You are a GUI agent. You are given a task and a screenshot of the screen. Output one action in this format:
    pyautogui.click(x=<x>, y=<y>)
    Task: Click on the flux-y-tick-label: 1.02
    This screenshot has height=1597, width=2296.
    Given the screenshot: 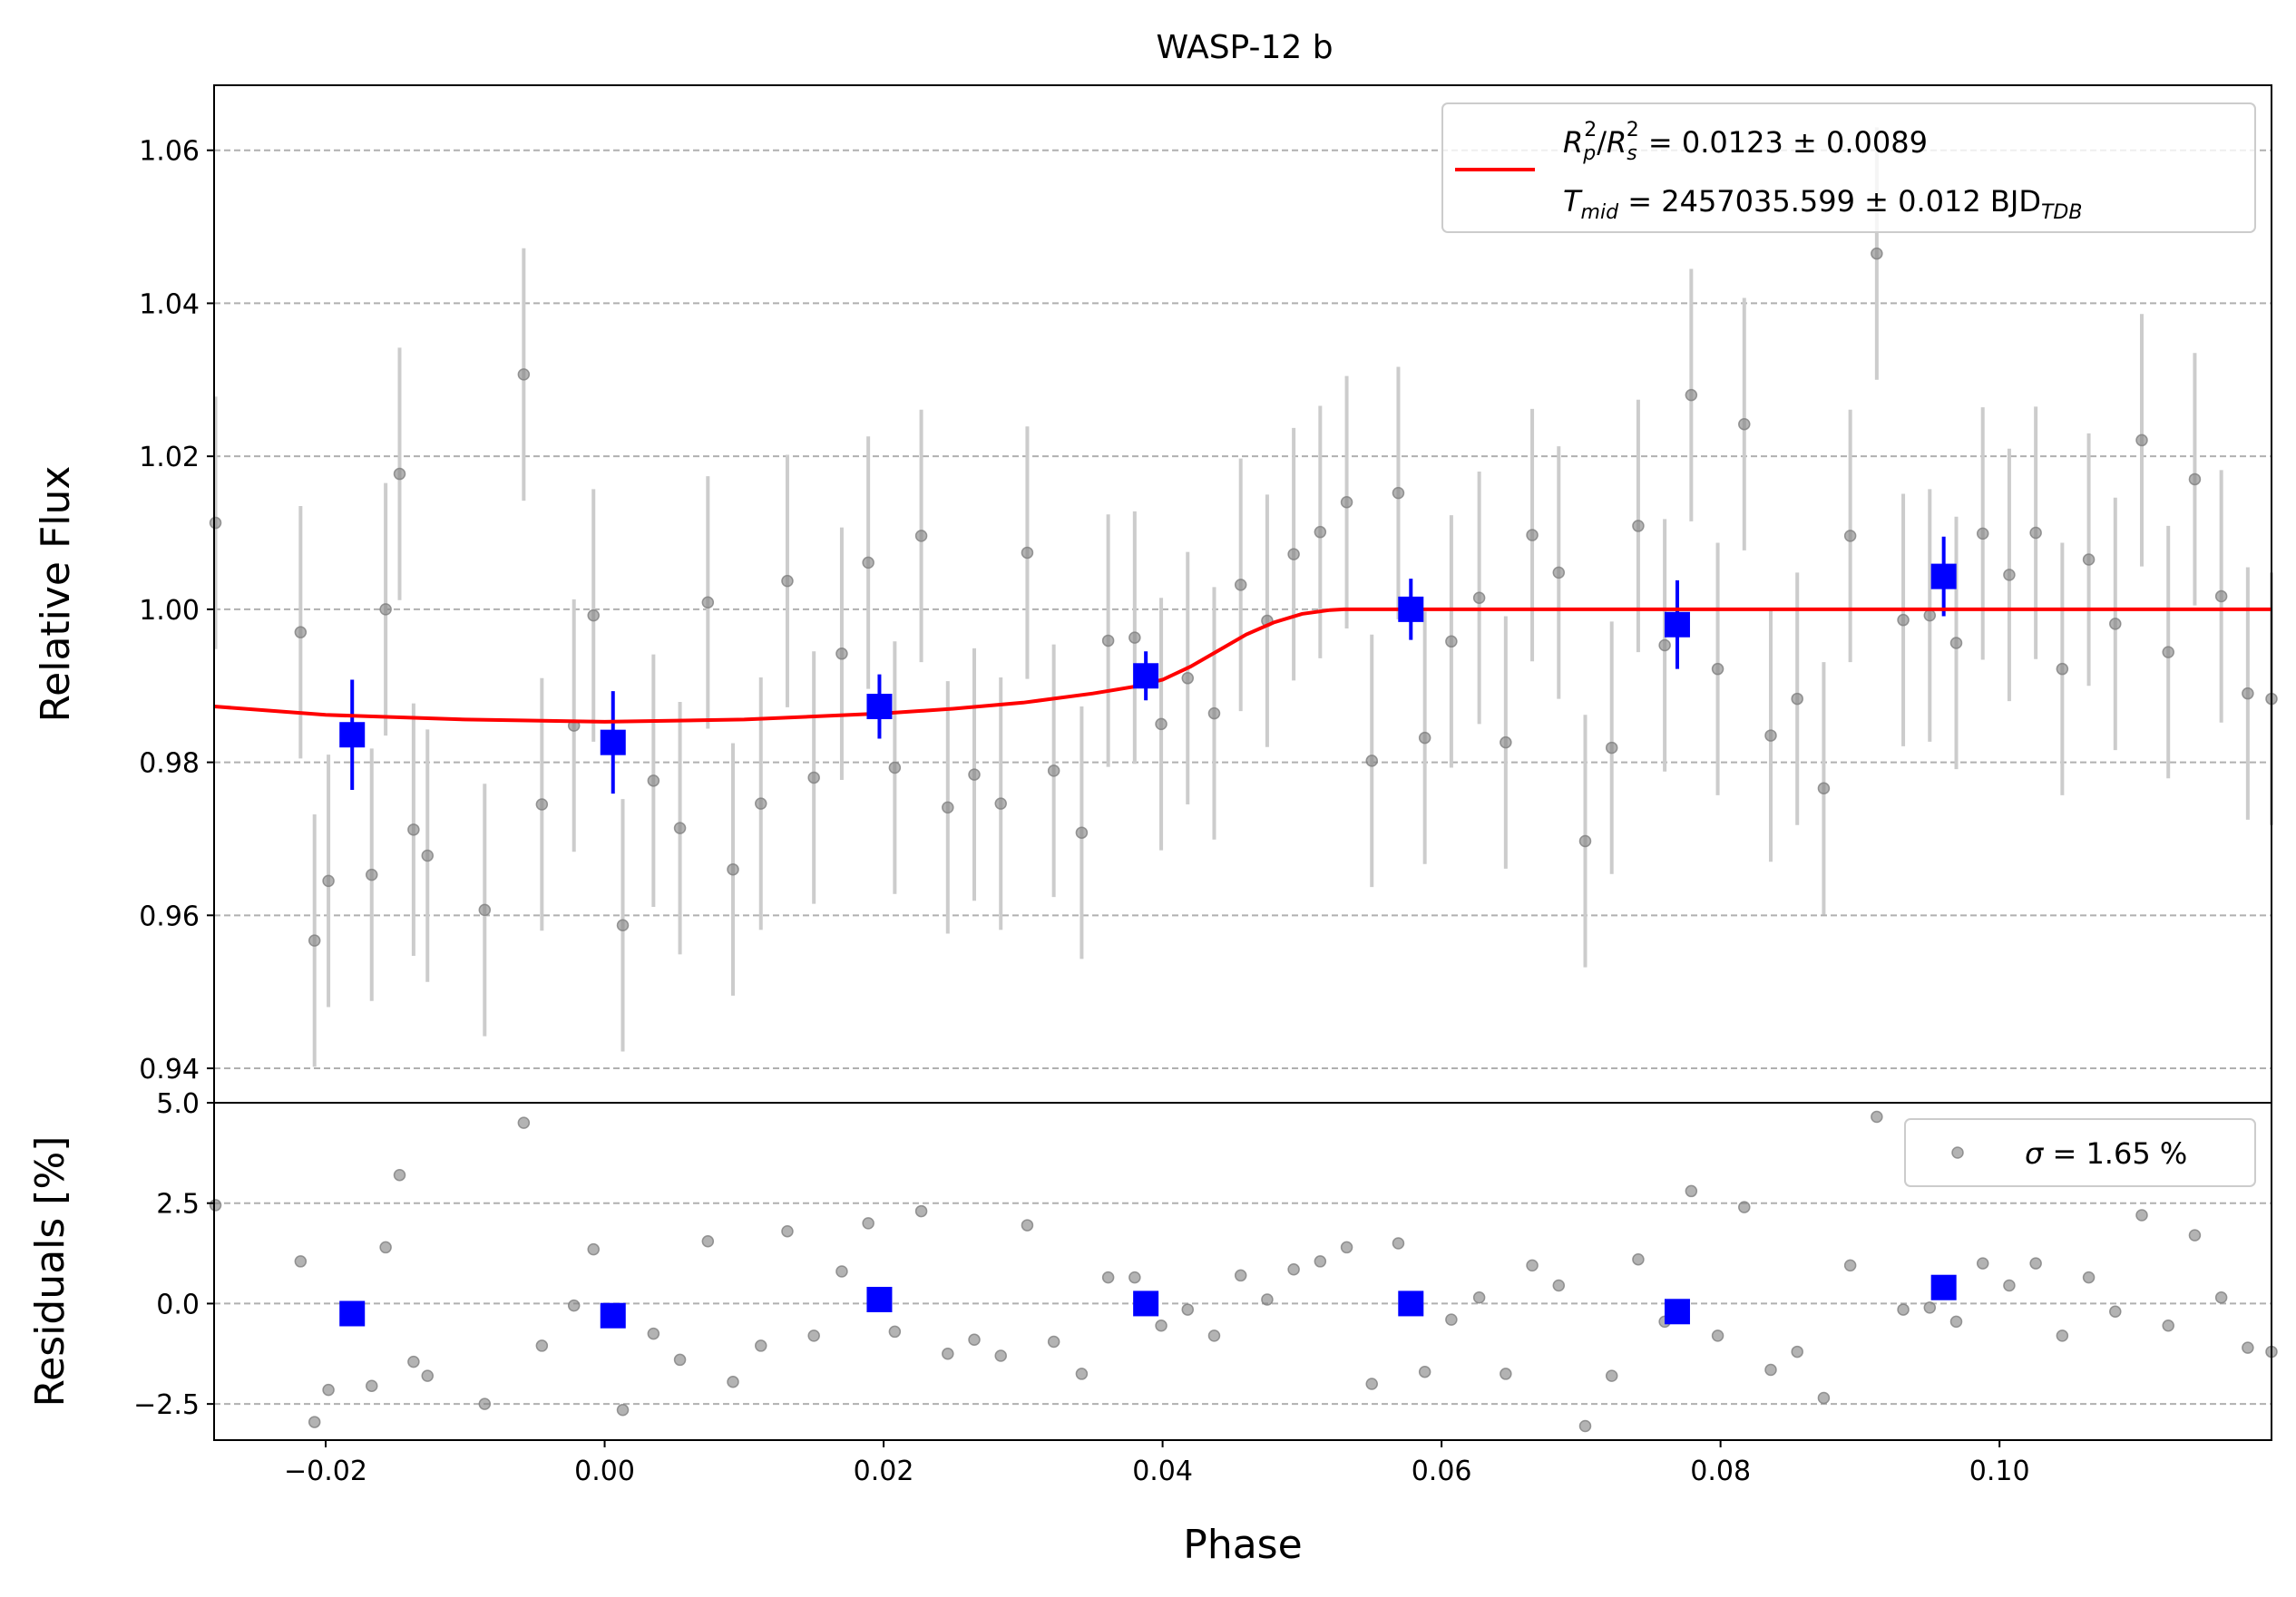 What is the action you would take?
    pyautogui.click(x=169, y=457)
    